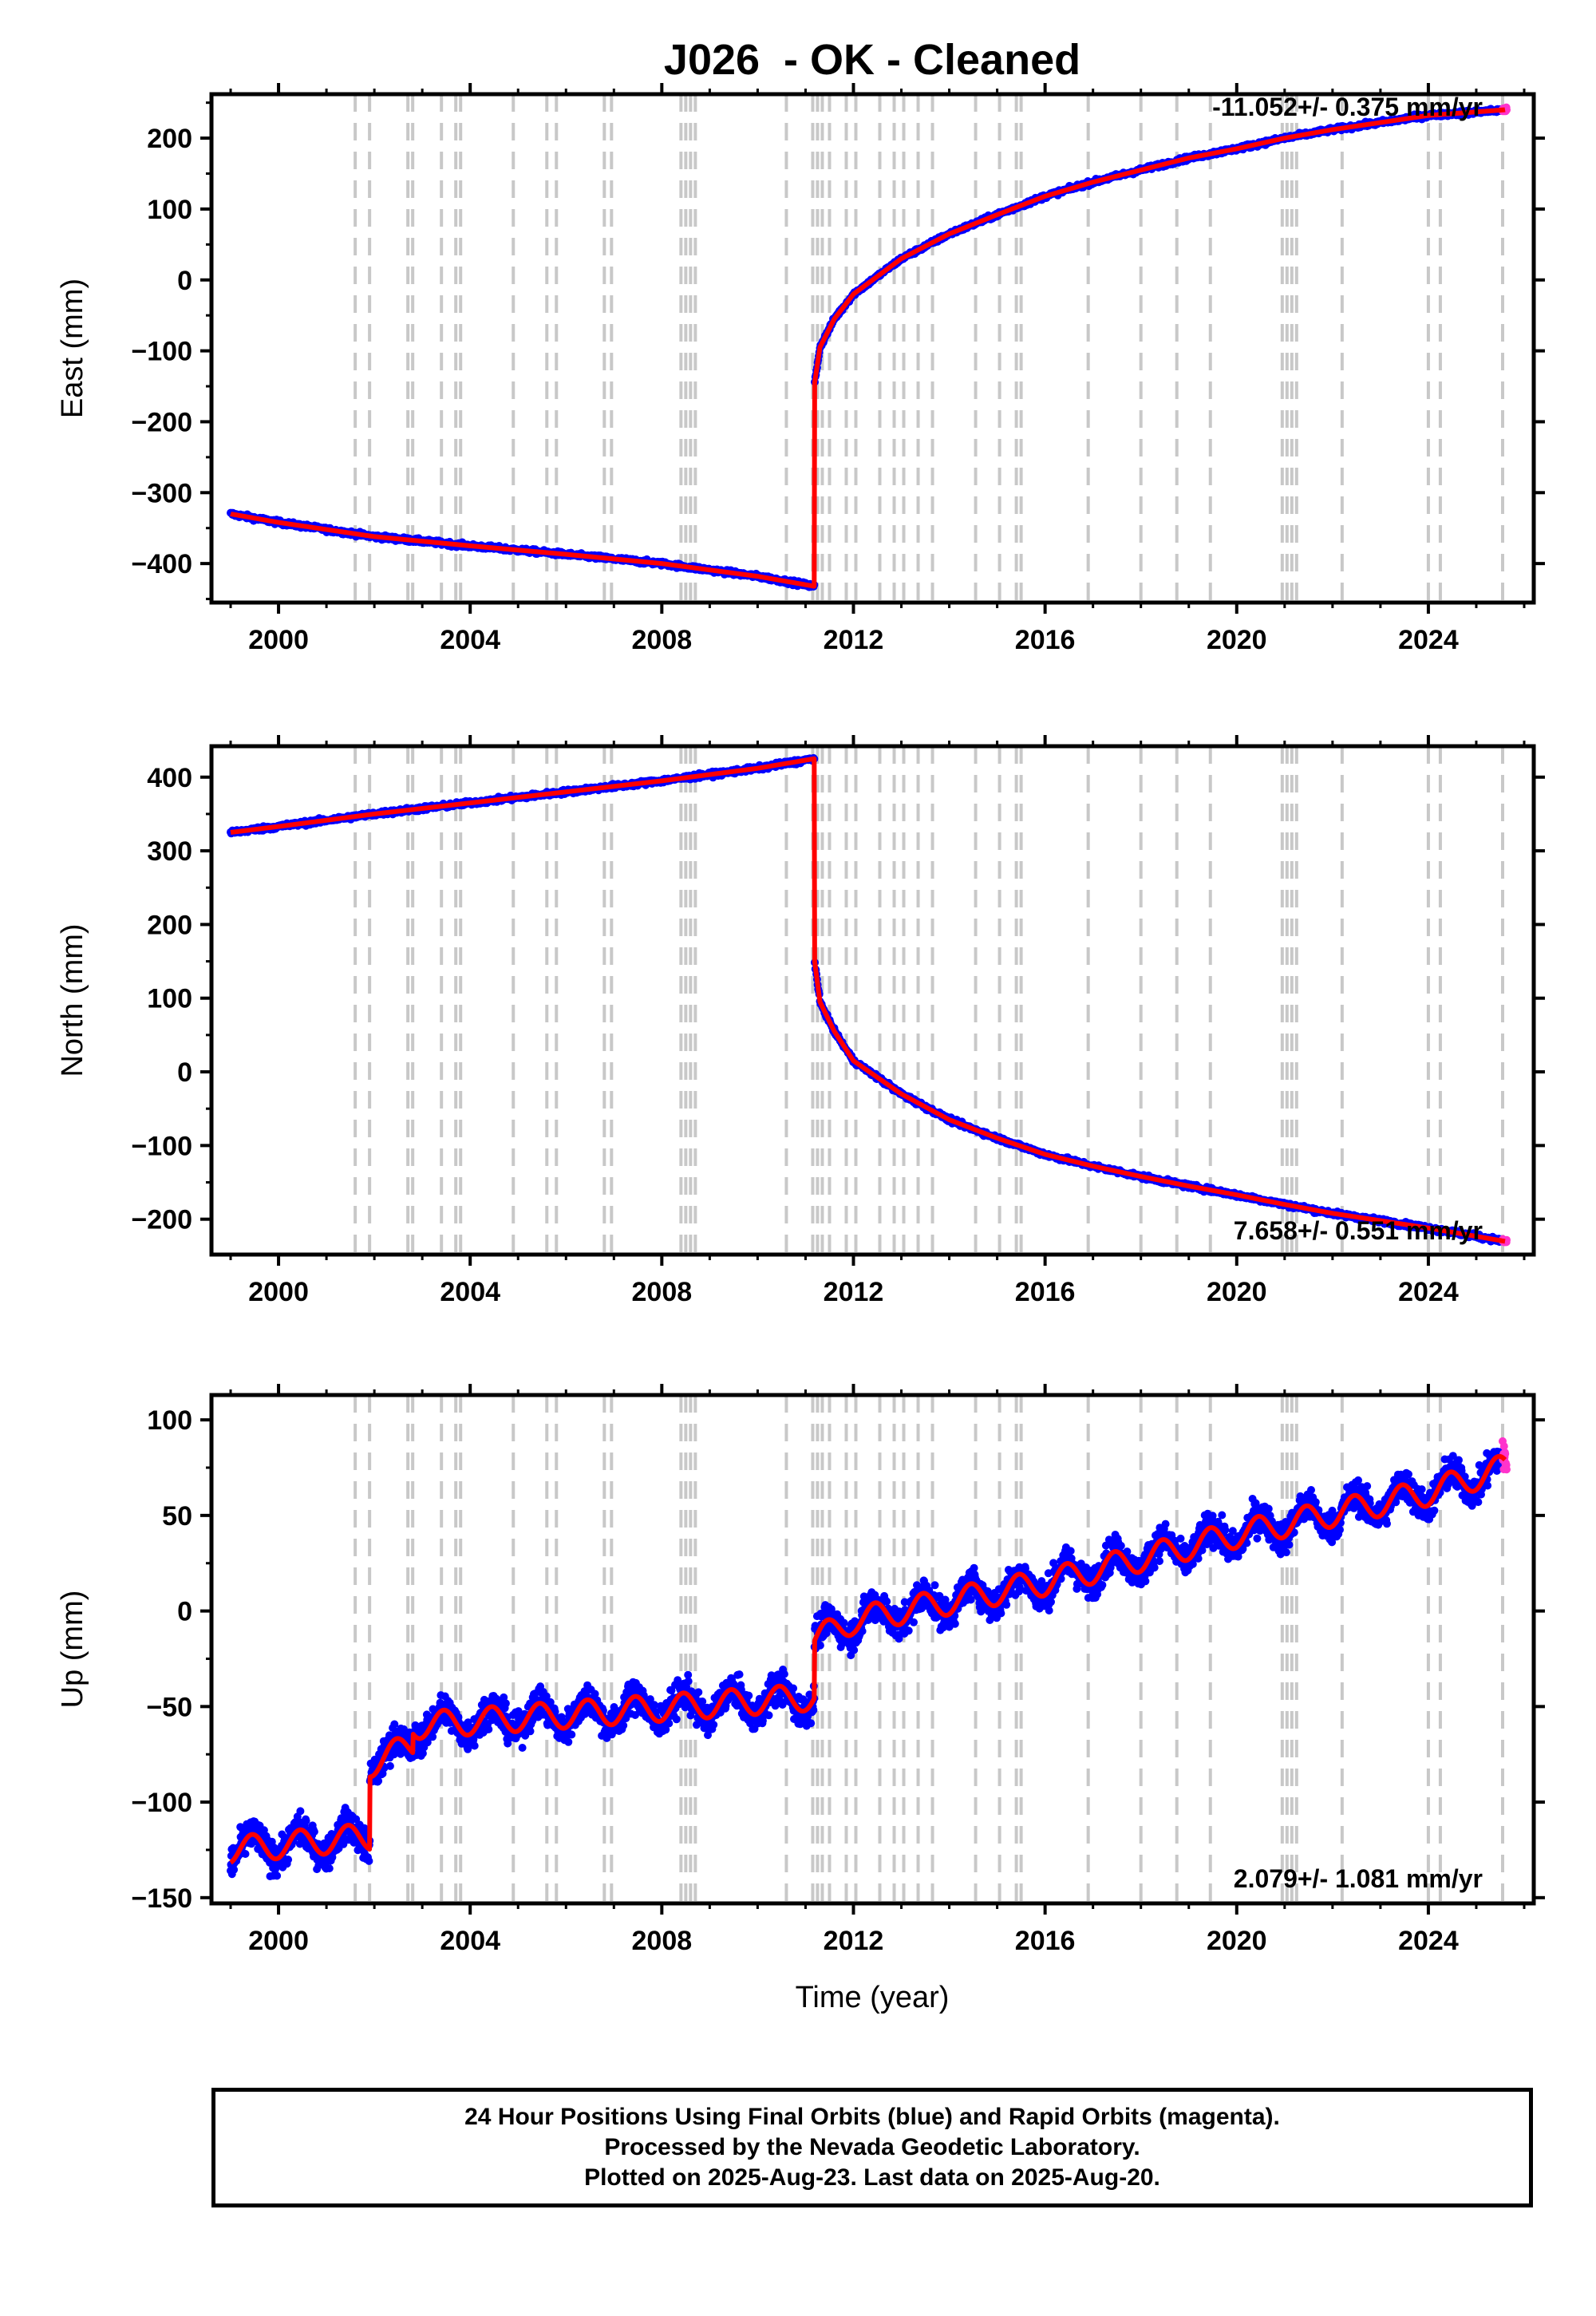 This screenshot has width=1596, height=2316. Describe the element at coordinates (72, 348) in the screenshot. I see `y-axis-label: East (mm)` at that location.